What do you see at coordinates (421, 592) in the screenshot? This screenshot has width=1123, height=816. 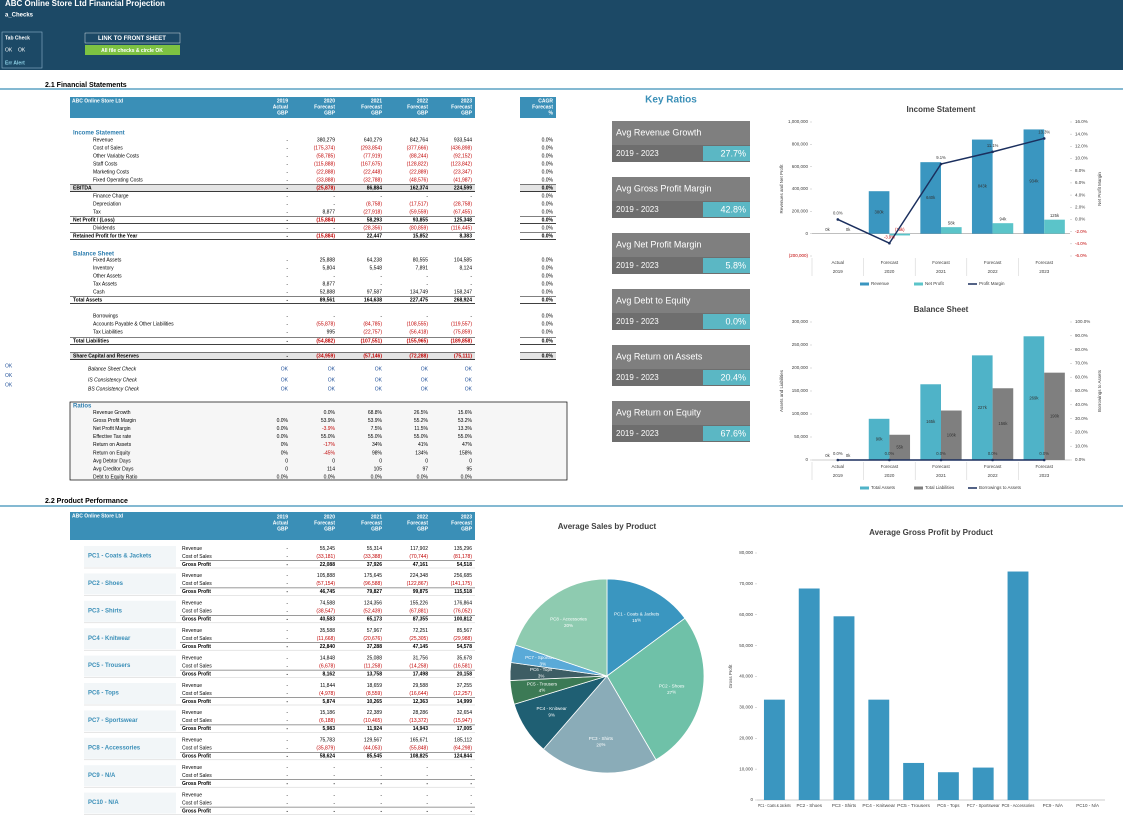 I see `cell: 99,875` at bounding box center [421, 592].